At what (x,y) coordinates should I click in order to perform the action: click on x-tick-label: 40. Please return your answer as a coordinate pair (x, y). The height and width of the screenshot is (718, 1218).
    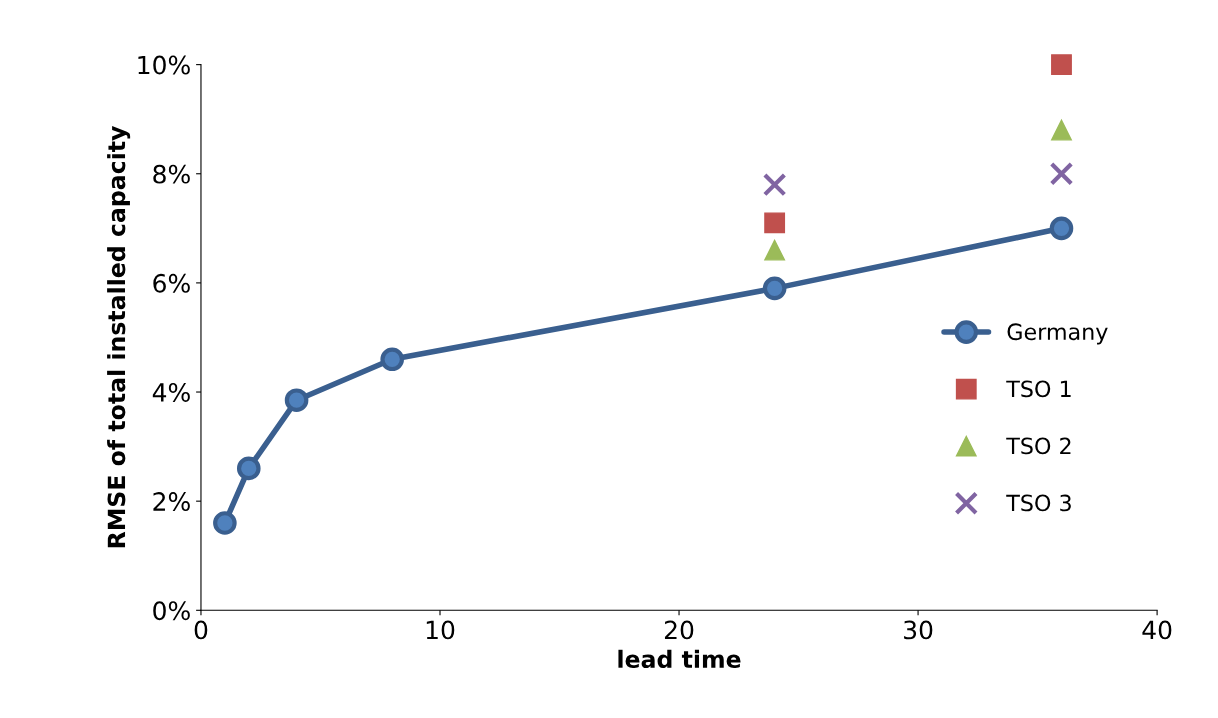
    Looking at the image, I should click on (1157, 630).